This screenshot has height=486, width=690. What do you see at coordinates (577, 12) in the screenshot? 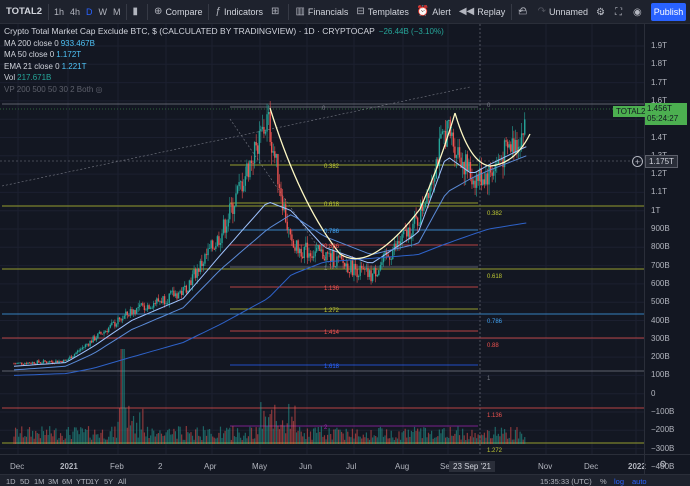
I see `layout-name-dropdown: Unnamed ⌄` at bounding box center [577, 12].